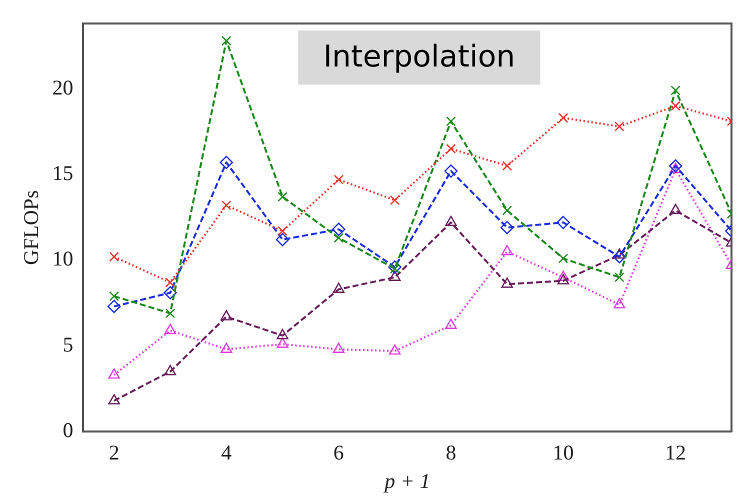 This screenshot has height=503, width=747. I want to click on x-tick-label: 2, so click(114, 452).